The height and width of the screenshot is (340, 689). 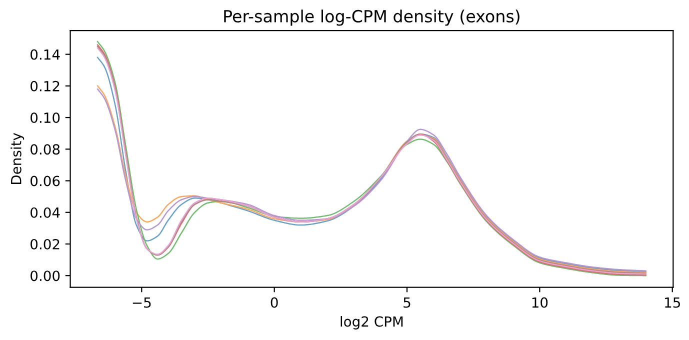 I want to click on chart-title: Per-sample log-CPM density (exons), so click(x=372, y=18).